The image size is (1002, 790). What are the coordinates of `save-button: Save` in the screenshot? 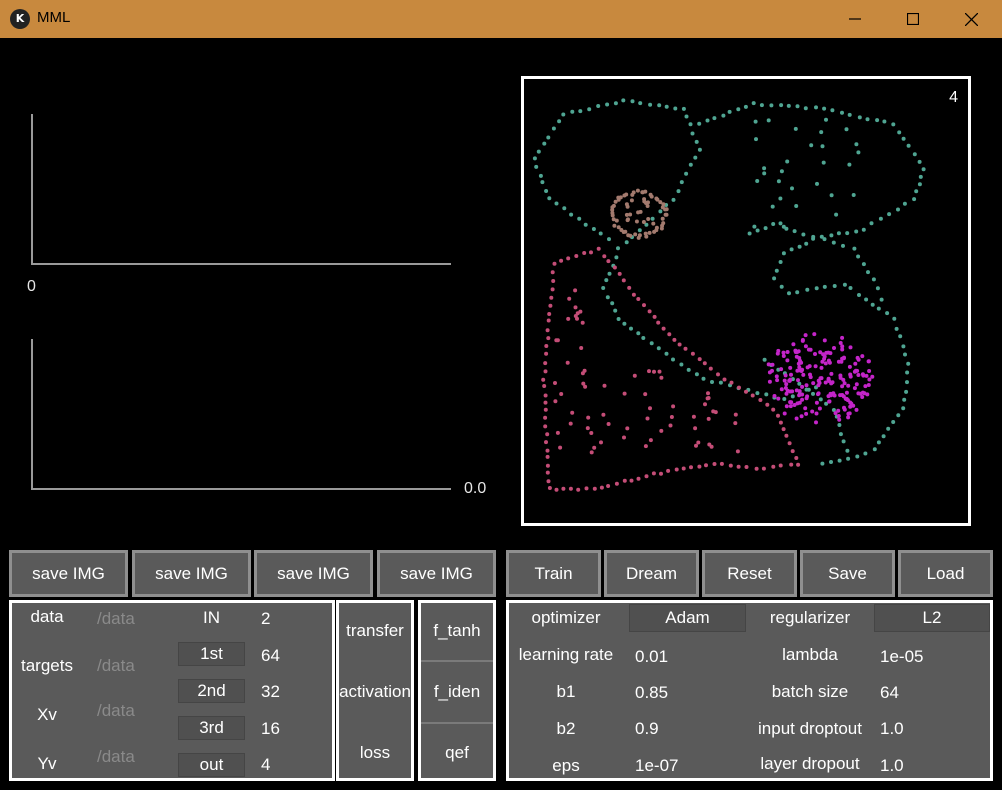 It's located at (847, 573).